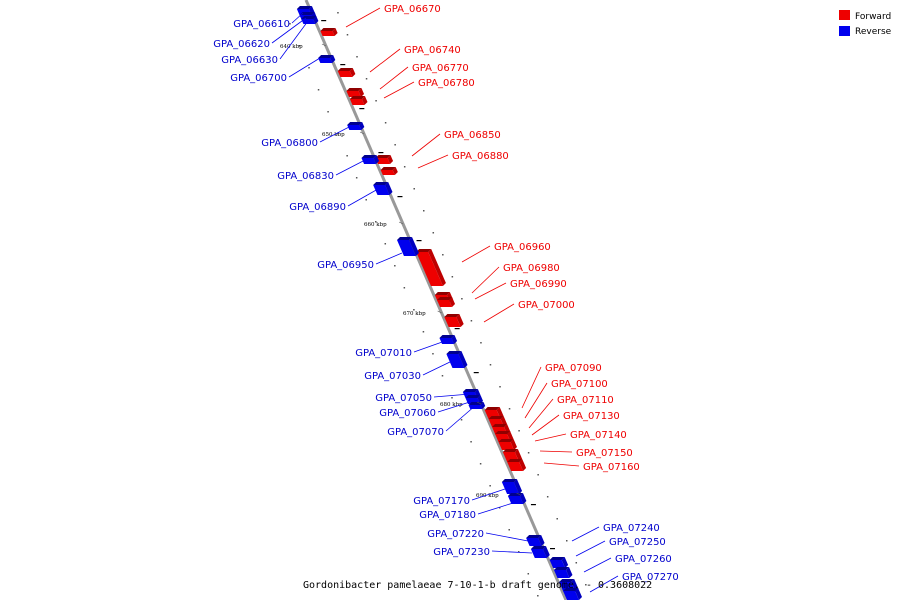  I want to click on gene-label-gpa_07220: GPA_07220, so click(455, 534).